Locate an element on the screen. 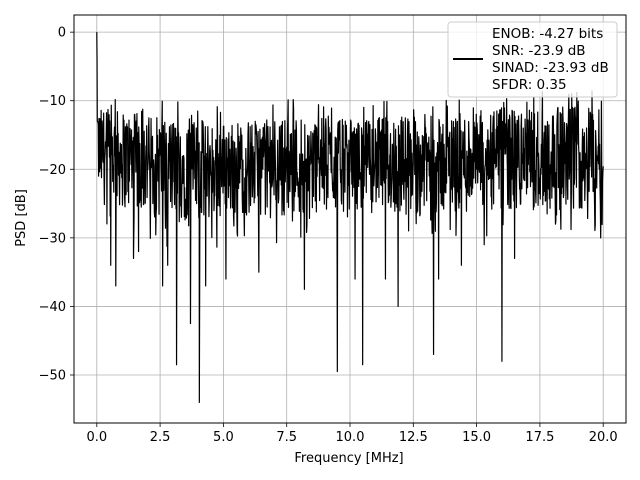 This screenshot has height=480, width=640. legend-sfdr: SFDR: 0.35 is located at coordinates (529, 85).